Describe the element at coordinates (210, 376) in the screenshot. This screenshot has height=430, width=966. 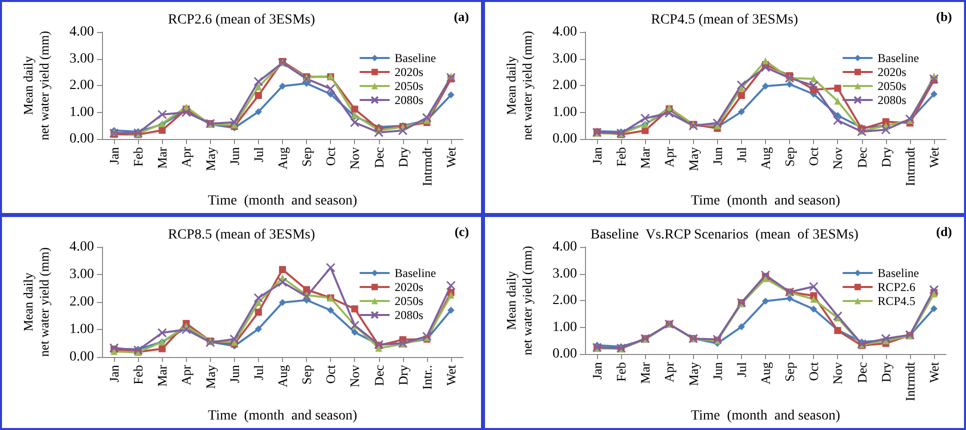
I see `x-tick-label: May` at that location.